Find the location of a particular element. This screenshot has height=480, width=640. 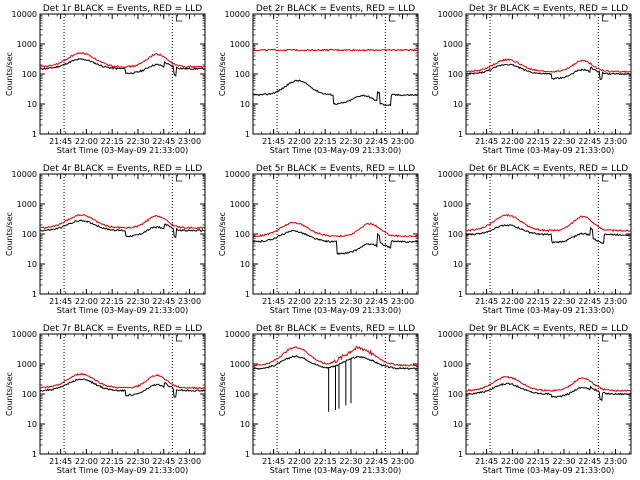

chart-title: Det 8r BLACK = Events, RED = LLD is located at coordinates (335, 329).